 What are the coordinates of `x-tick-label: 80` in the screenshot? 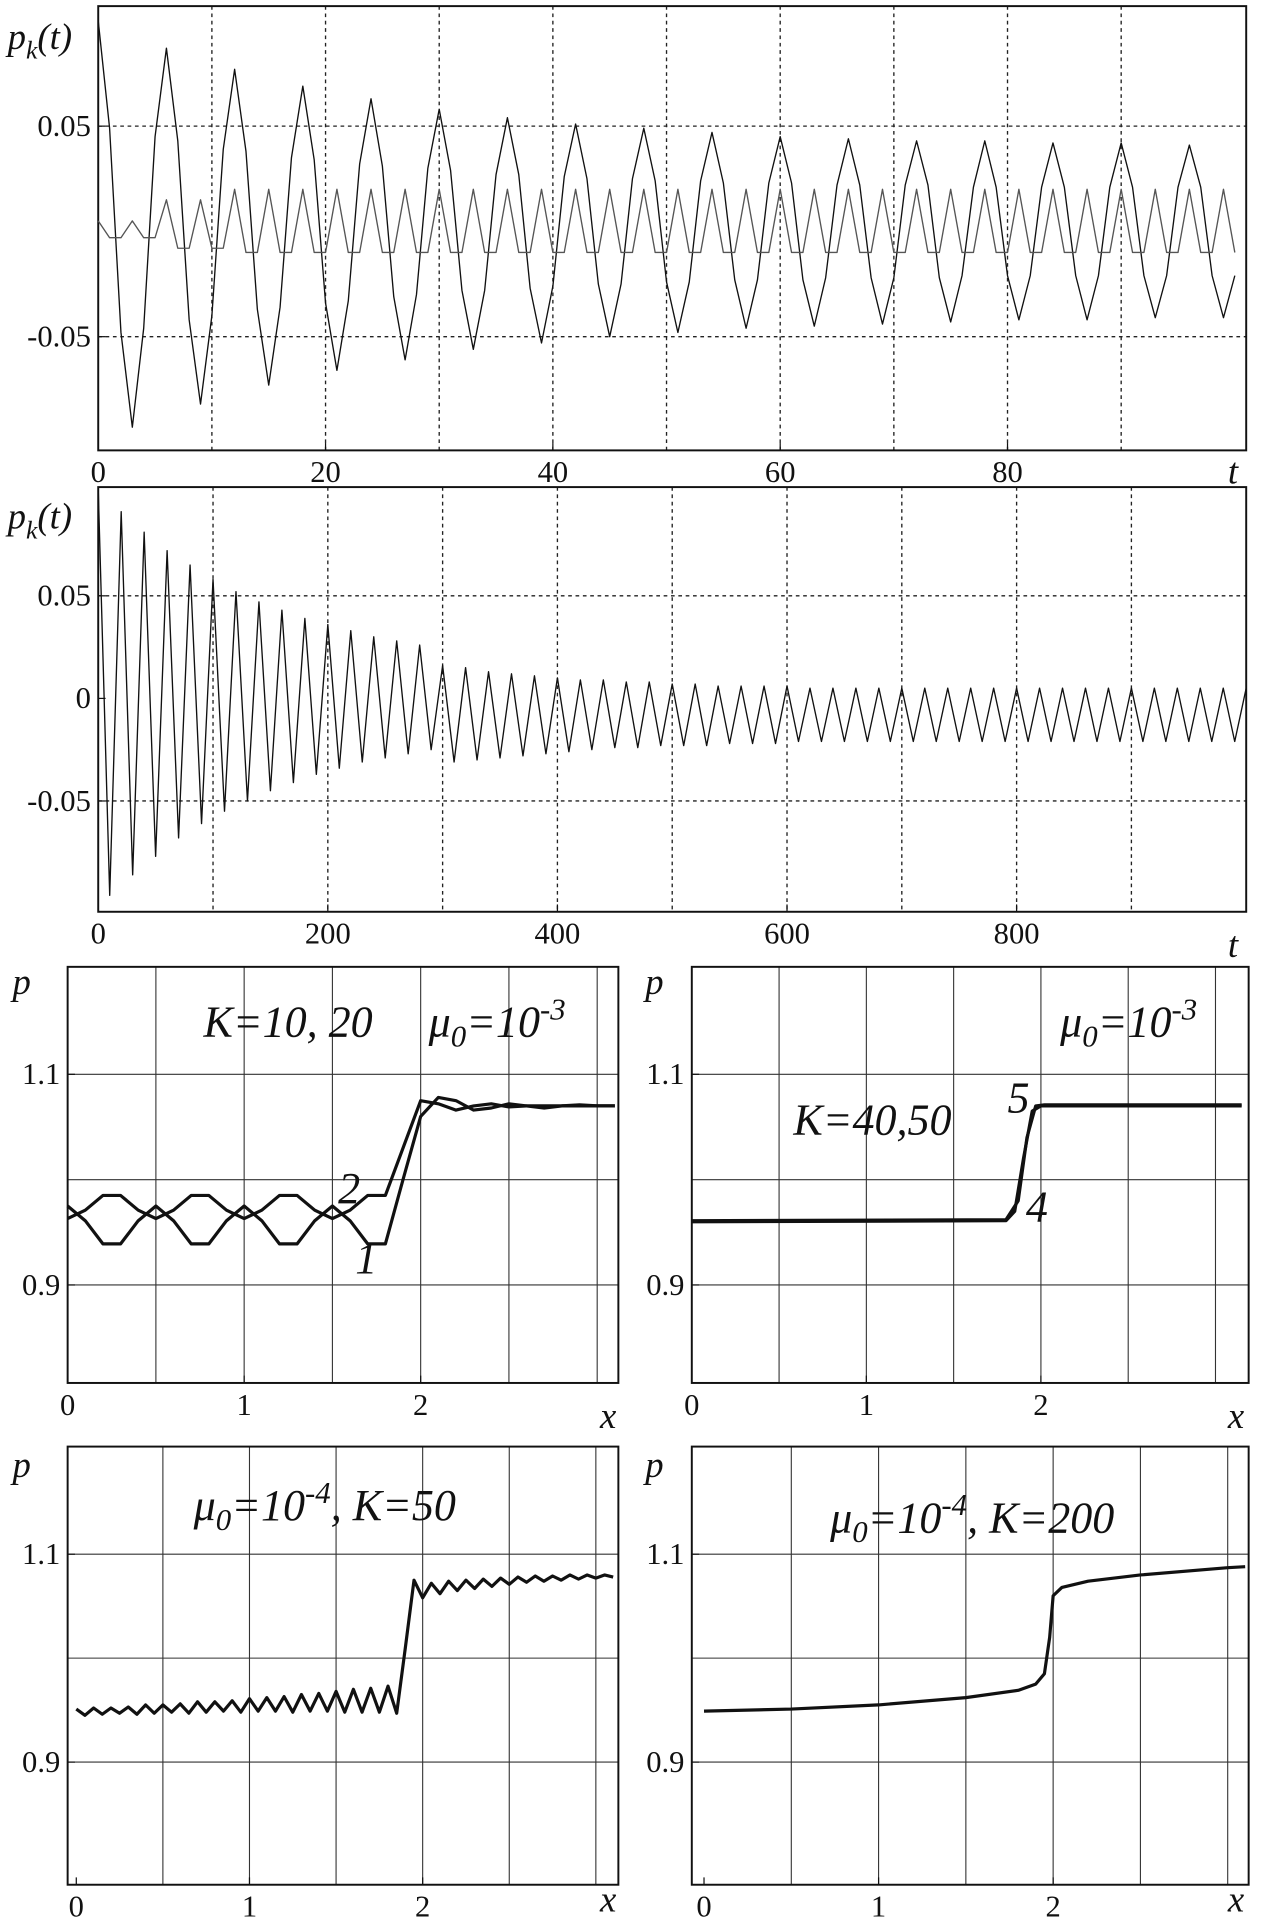 It's located at (1007, 472).